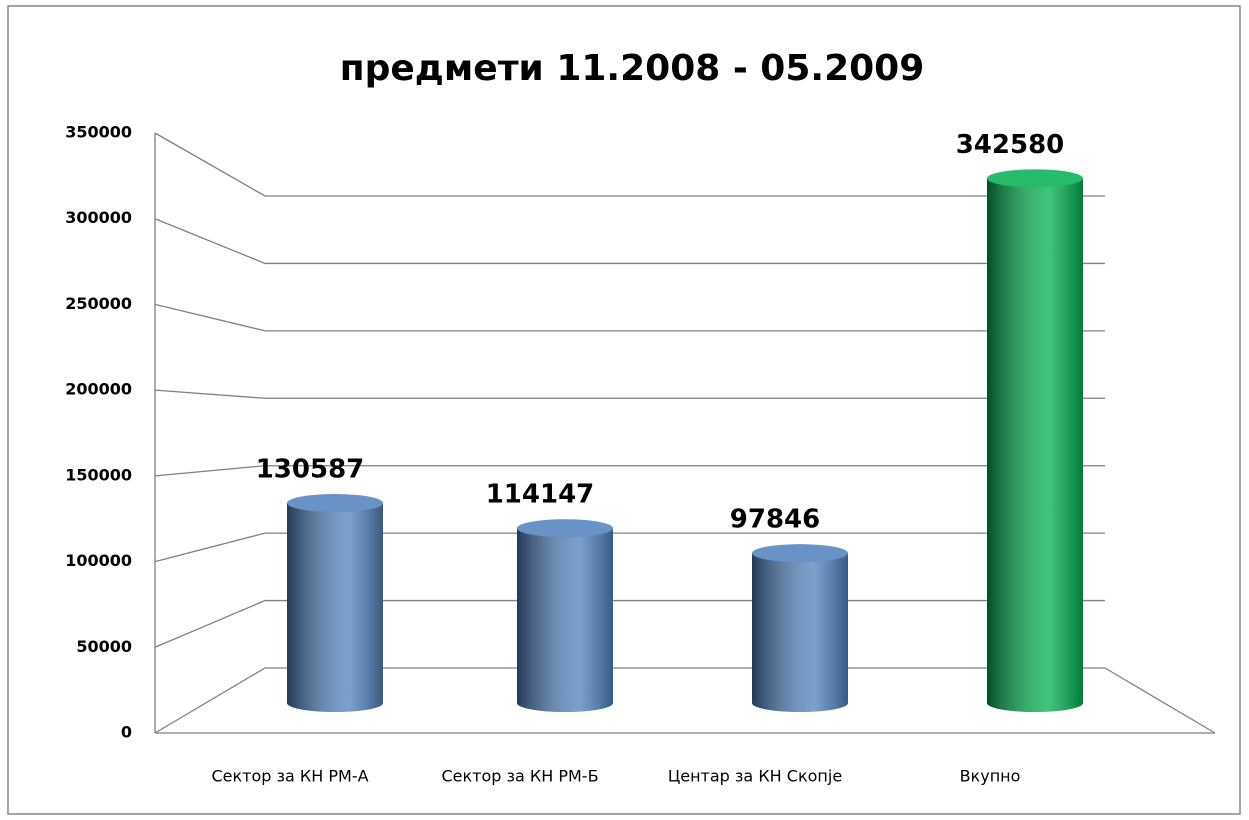 The width and height of the screenshot is (1249, 820). I want to click on value-label: 97846, so click(775, 520).